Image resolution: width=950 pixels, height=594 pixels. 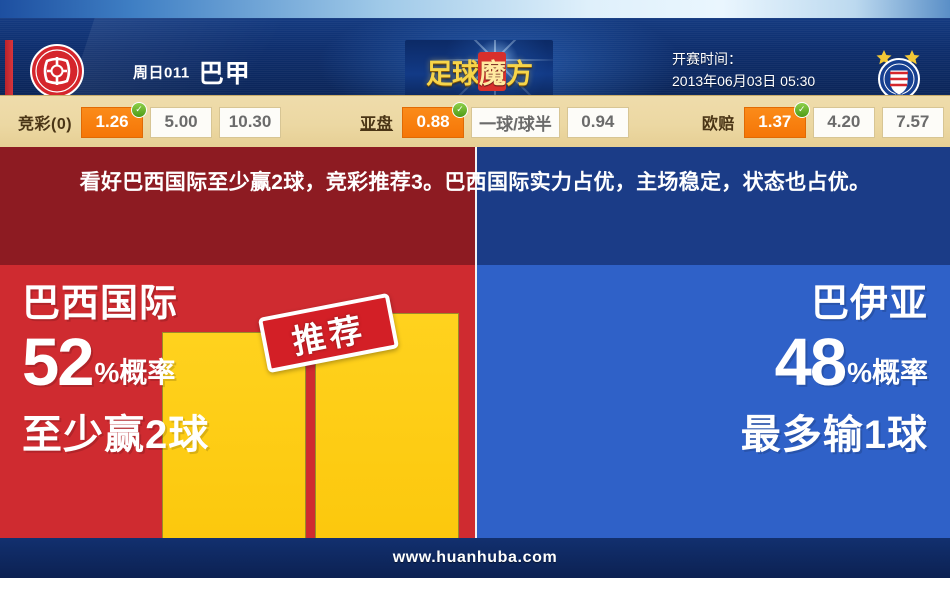 I want to click on home-probability-suffix: %概率, so click(x=135, y=372).